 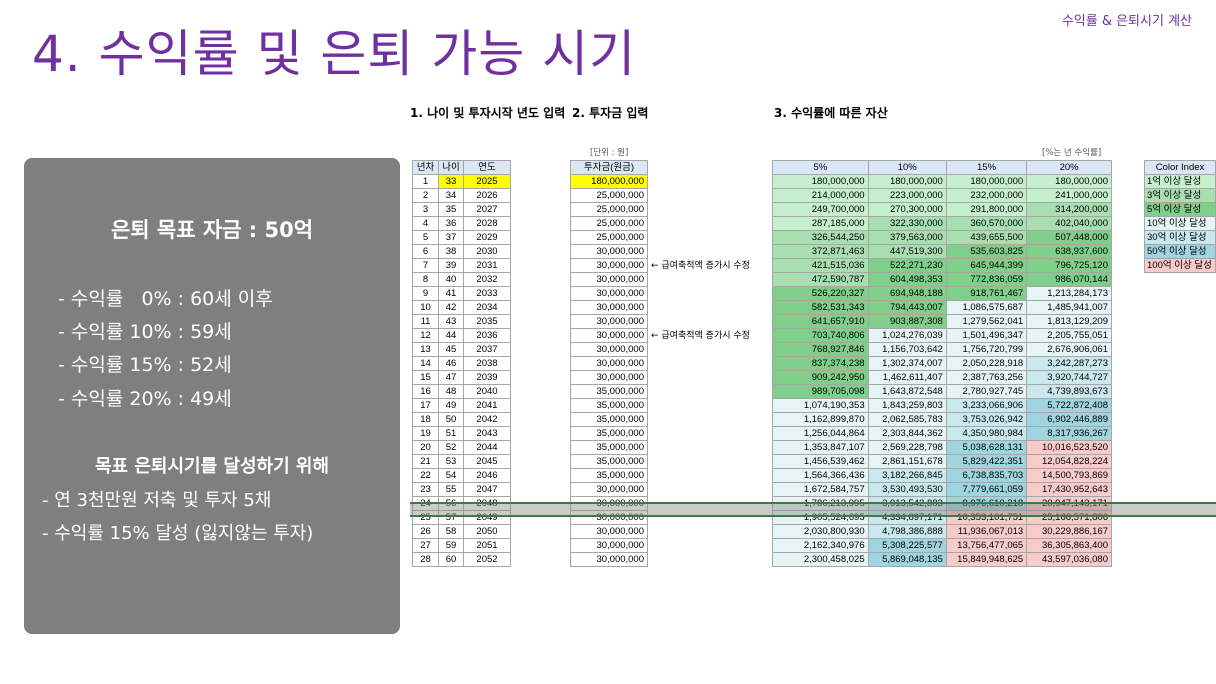 What do you see at coordinates (461, 377) in the screenshot?
I see `table-row: 15 47 2039` at bounding box center [461, 377].